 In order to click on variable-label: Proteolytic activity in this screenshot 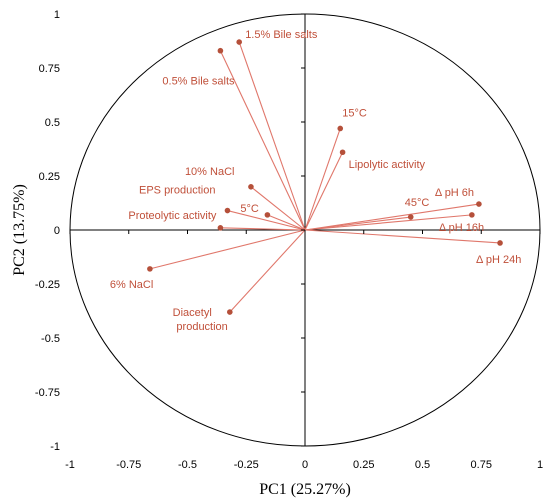, I will do `click(172, 216)`.